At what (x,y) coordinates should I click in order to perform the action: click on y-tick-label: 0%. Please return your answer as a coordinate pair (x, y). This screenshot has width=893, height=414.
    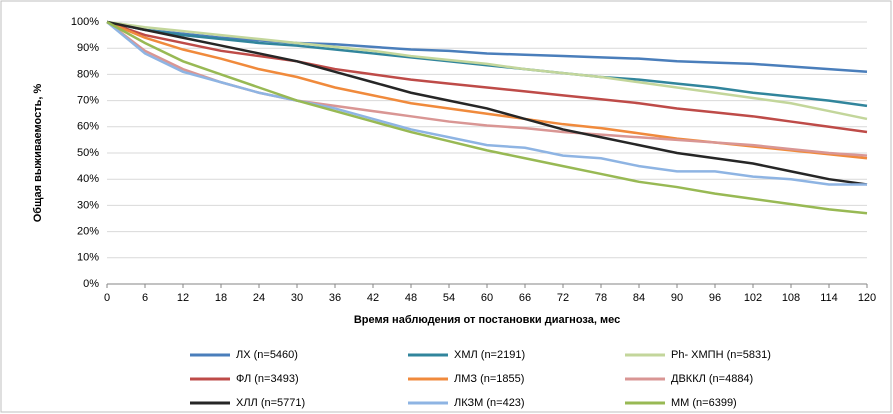
    Looking at the image, I should click on (91, 284).